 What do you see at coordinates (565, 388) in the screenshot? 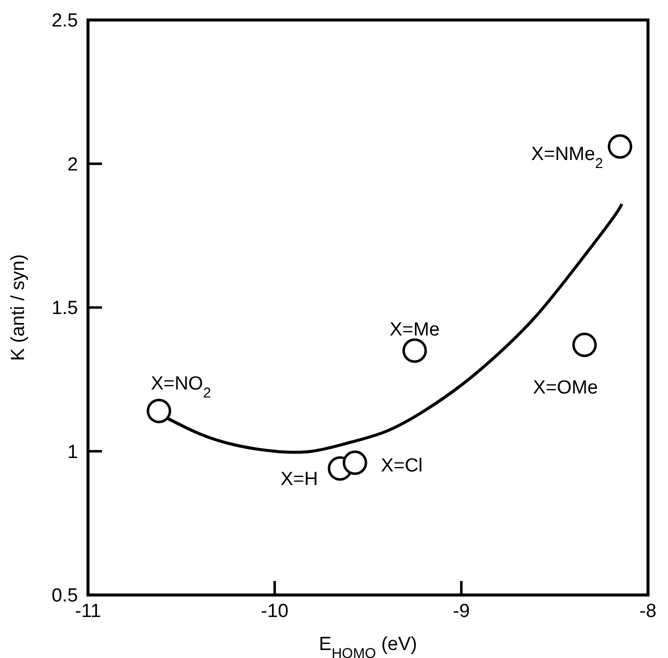
I see `annotation: X=OMe` at bounding box center [565, 388].